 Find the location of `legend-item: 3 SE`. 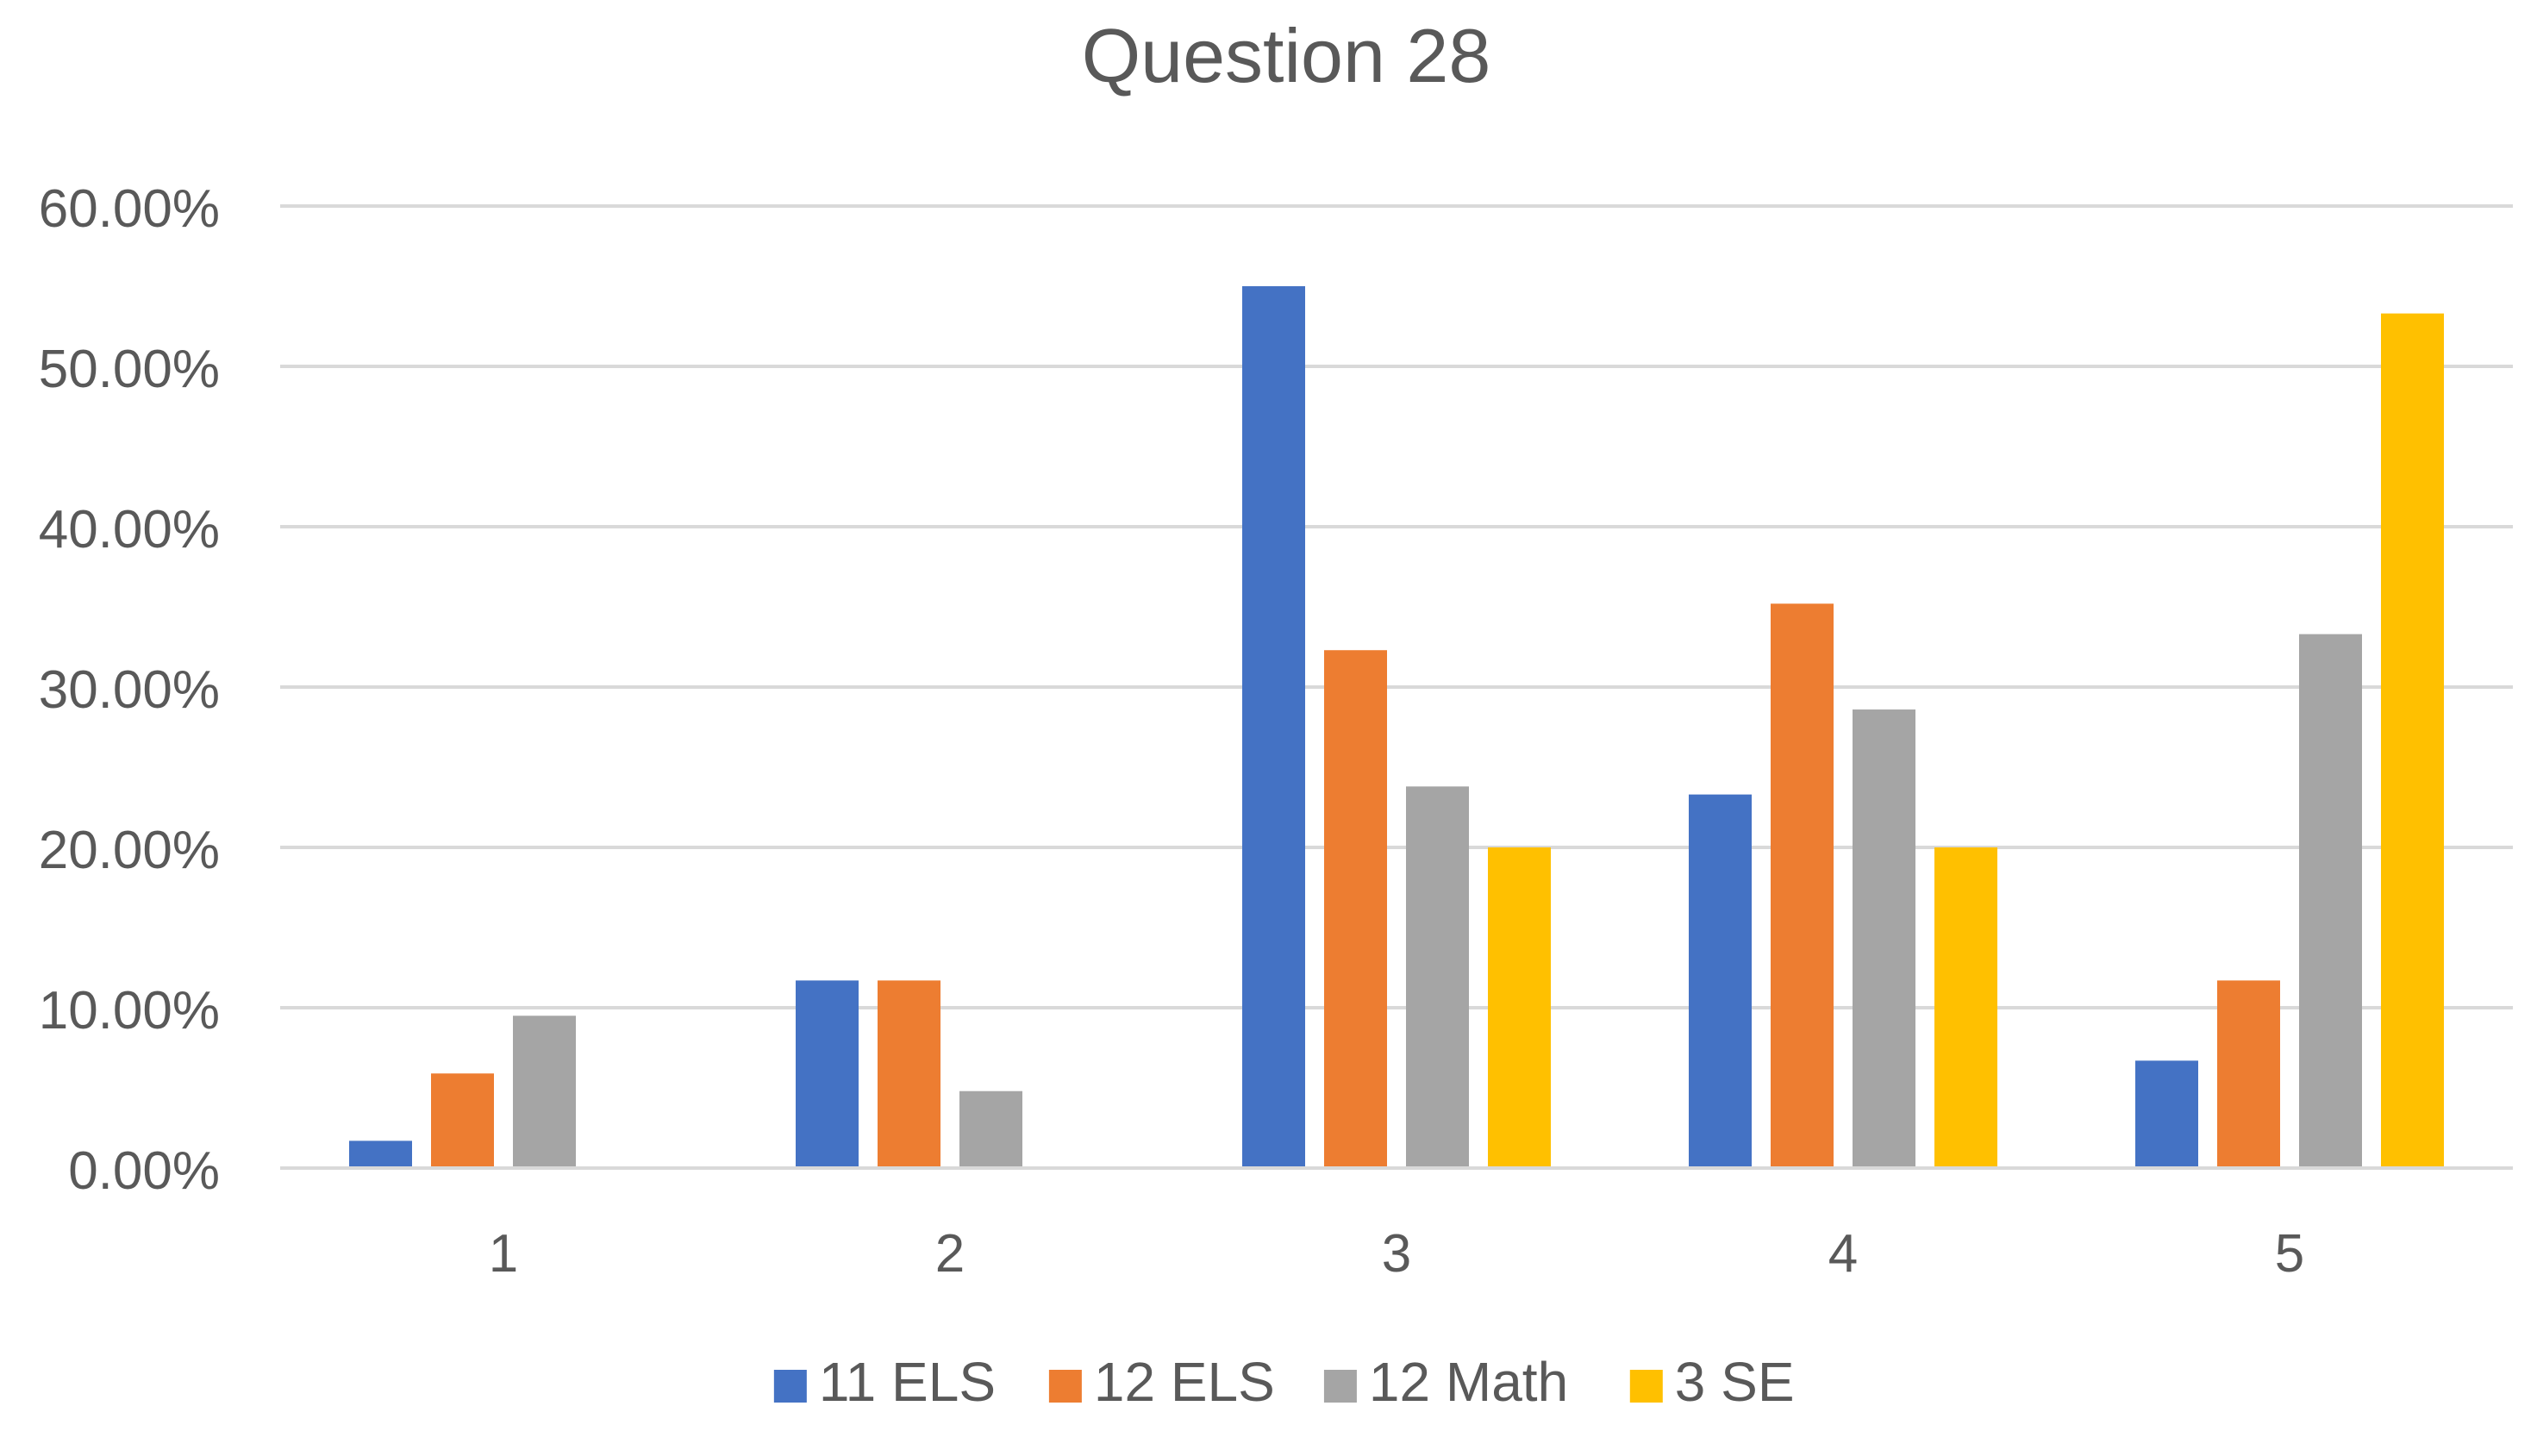

legend-item: 3 SE is located at coordinates (1712, 1382).